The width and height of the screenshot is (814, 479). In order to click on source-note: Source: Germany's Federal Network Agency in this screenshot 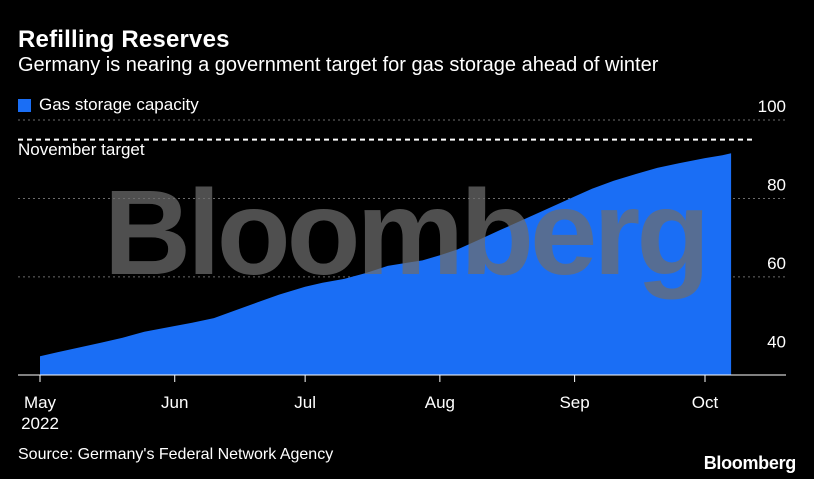, I will do `click(176, 454)`.